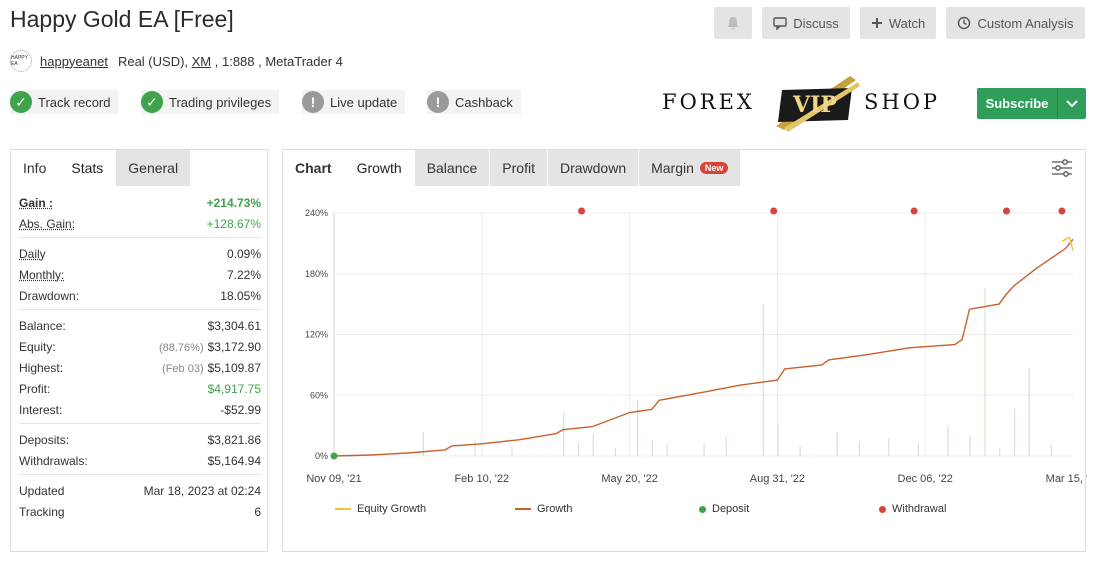 This screenshot has height=562, width=1095. Describe the element at coordinates (876, 23) in the screenshot. I see `plus-icon` at that location.